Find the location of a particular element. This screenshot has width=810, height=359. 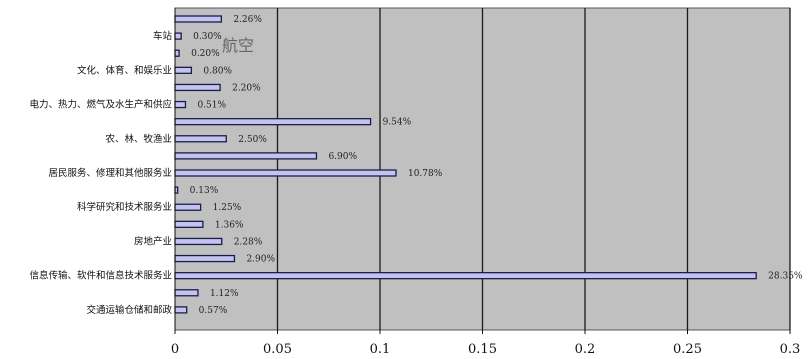

data-label: 2.28% is located at coordinates (248, 242).